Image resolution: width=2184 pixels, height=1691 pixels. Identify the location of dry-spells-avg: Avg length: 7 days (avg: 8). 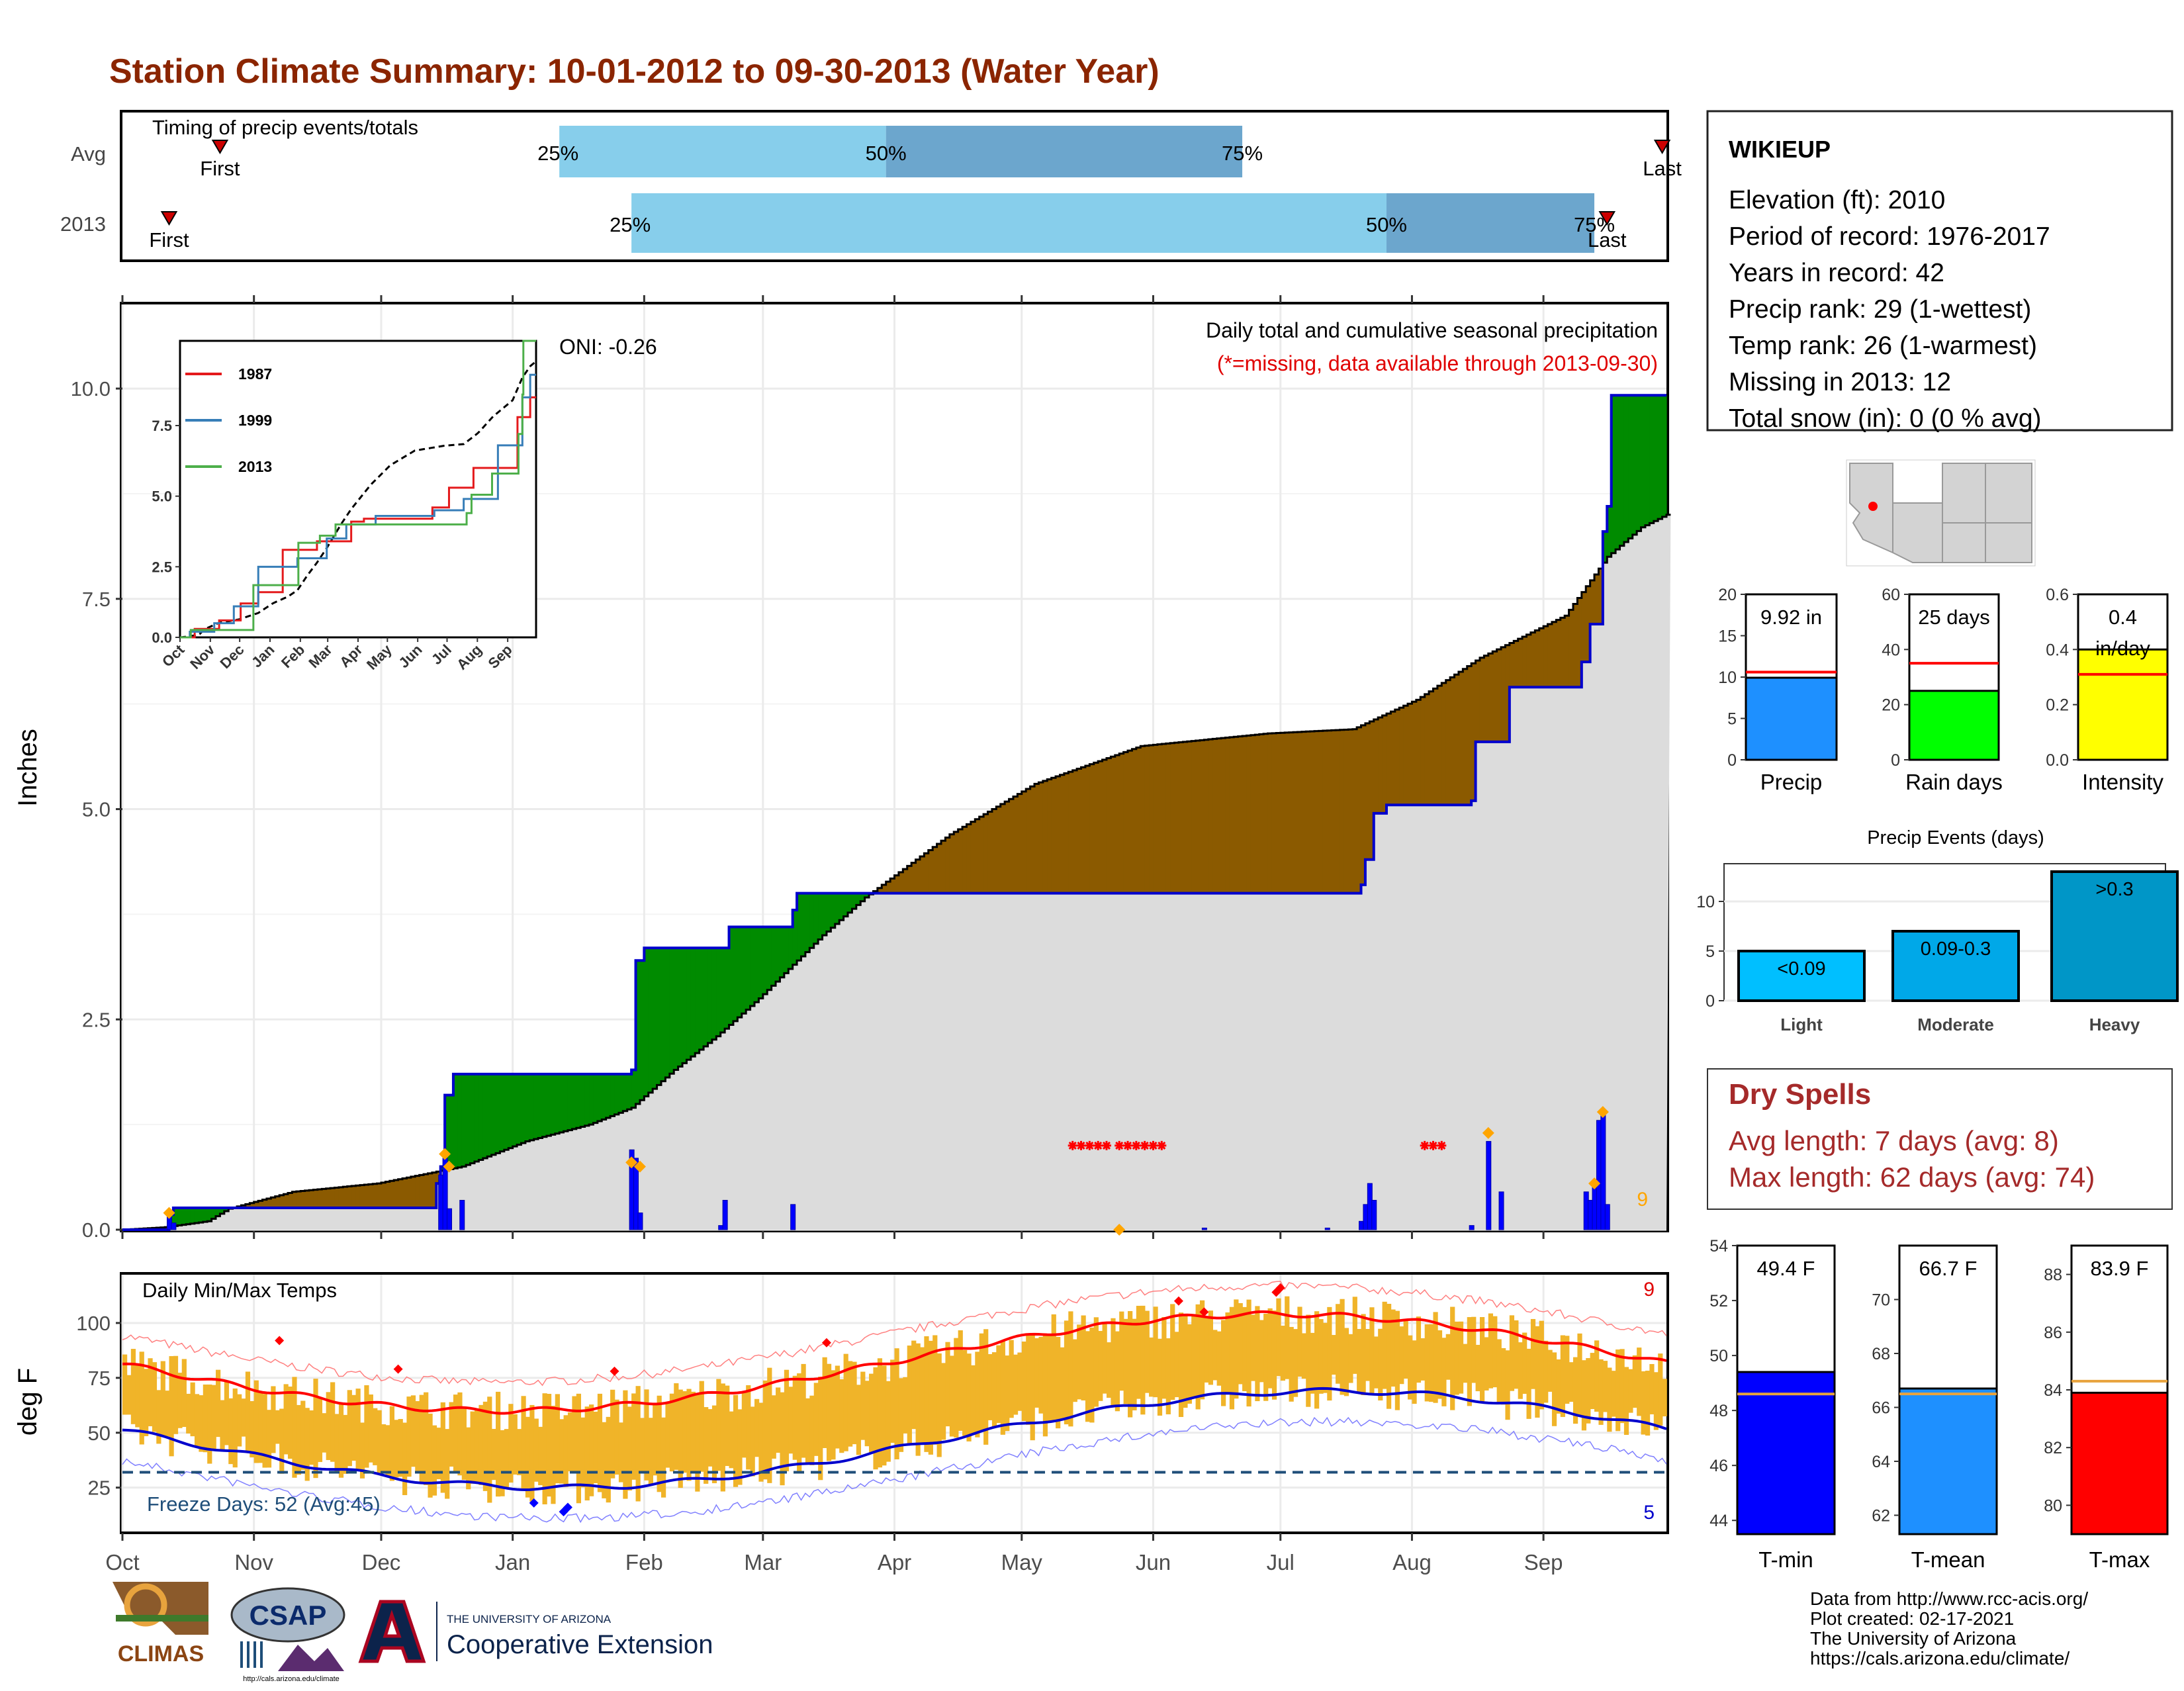
(1894, 1140).